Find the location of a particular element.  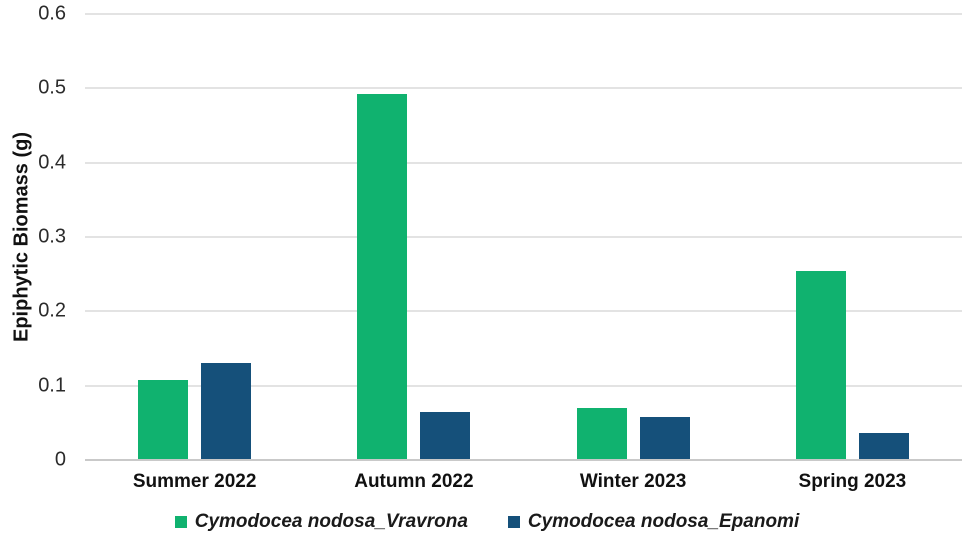

y-tick-label: 0.6 is located at coordinates (52, 13).